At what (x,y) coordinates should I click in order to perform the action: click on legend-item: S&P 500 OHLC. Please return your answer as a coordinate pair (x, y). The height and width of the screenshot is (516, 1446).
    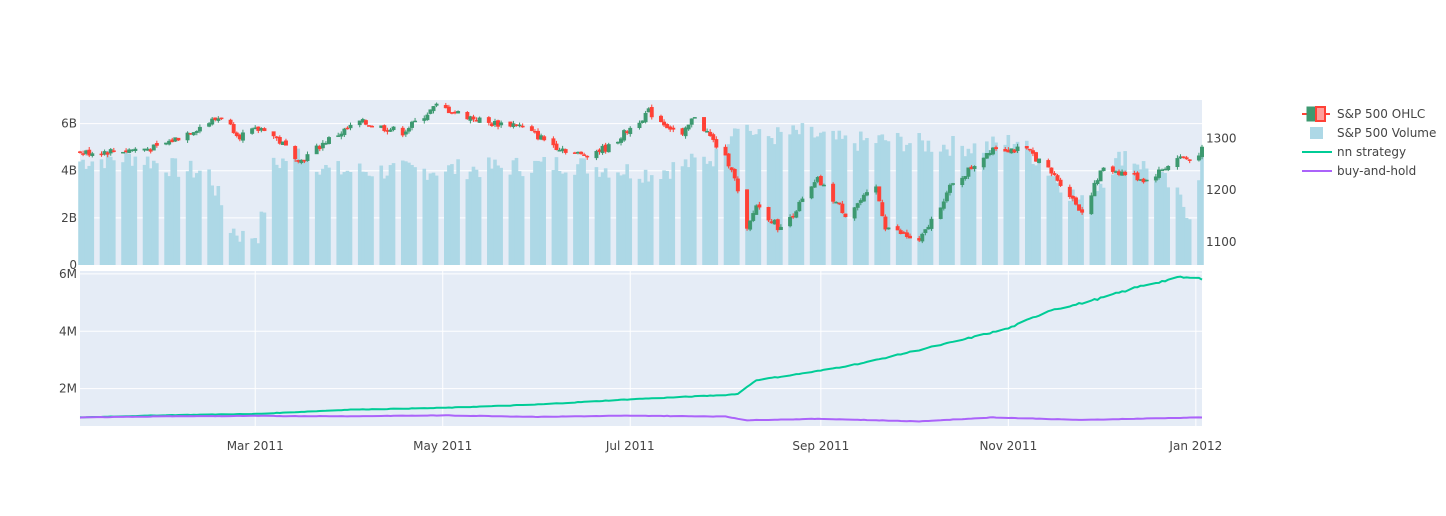
    Looking at the image, I should click on (1363, 114).